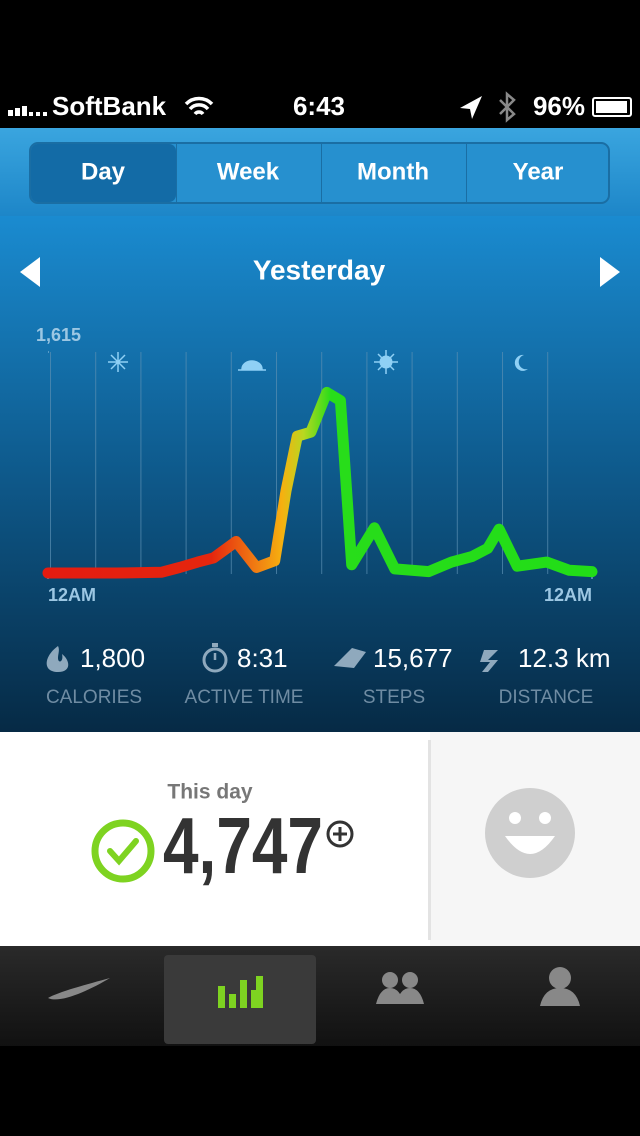 The width and height of the screenshot is (640, 1136). I want to click on stat-label: DISTANCE, so click(546, 697).